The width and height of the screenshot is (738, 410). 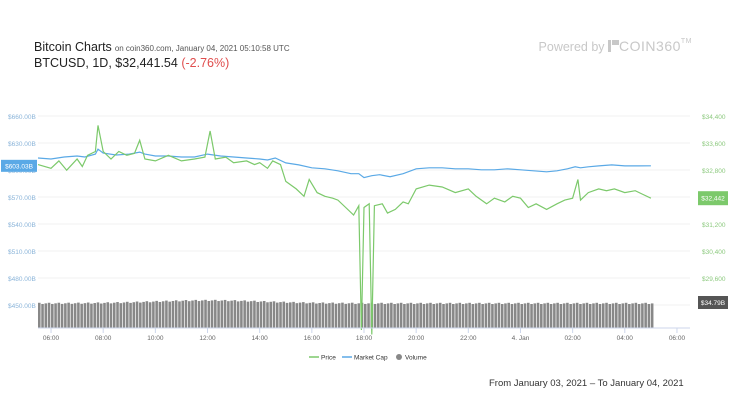 I want to click on powered-by-logo: Powered by COIN360TM, so click(x=615, y=46).